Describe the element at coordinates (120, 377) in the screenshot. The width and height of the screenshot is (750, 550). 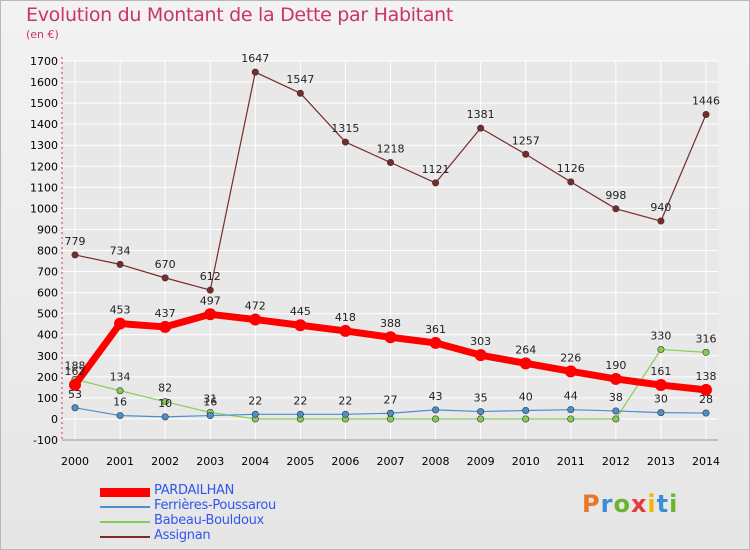
I see `data-label: 134` at that location.